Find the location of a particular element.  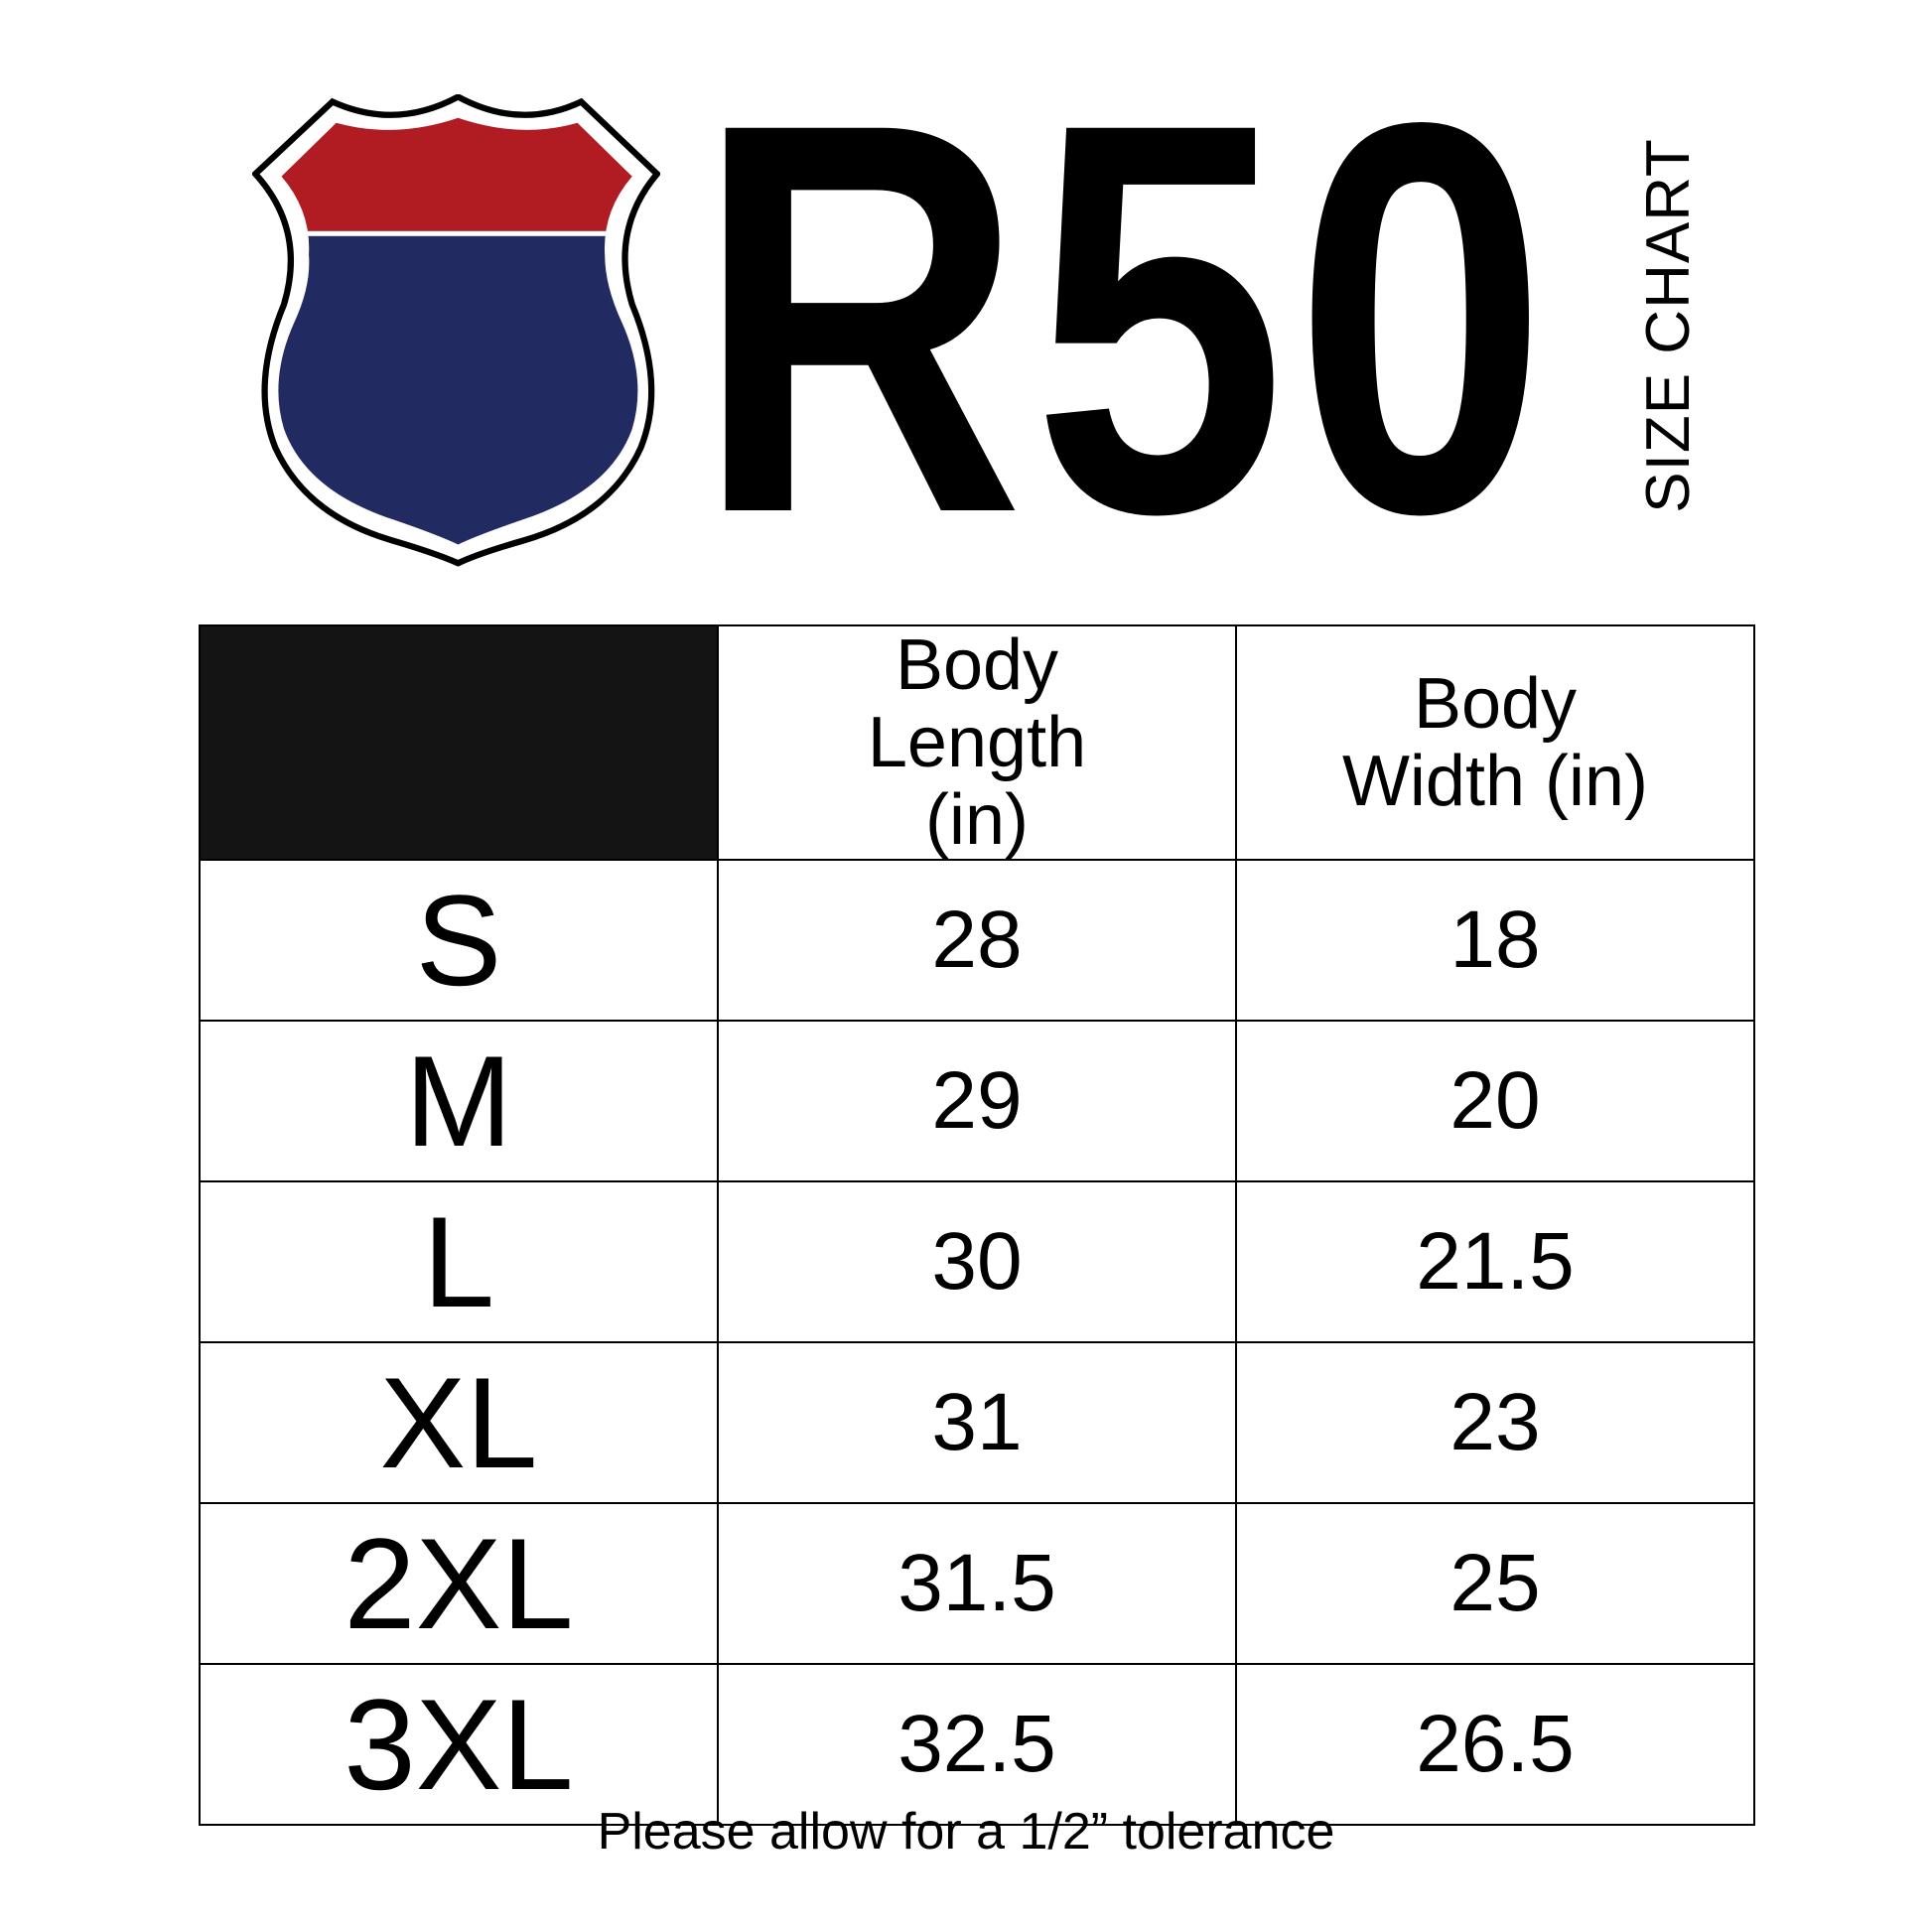

table-row: S 28 18 is located at coordinates (977, 941).